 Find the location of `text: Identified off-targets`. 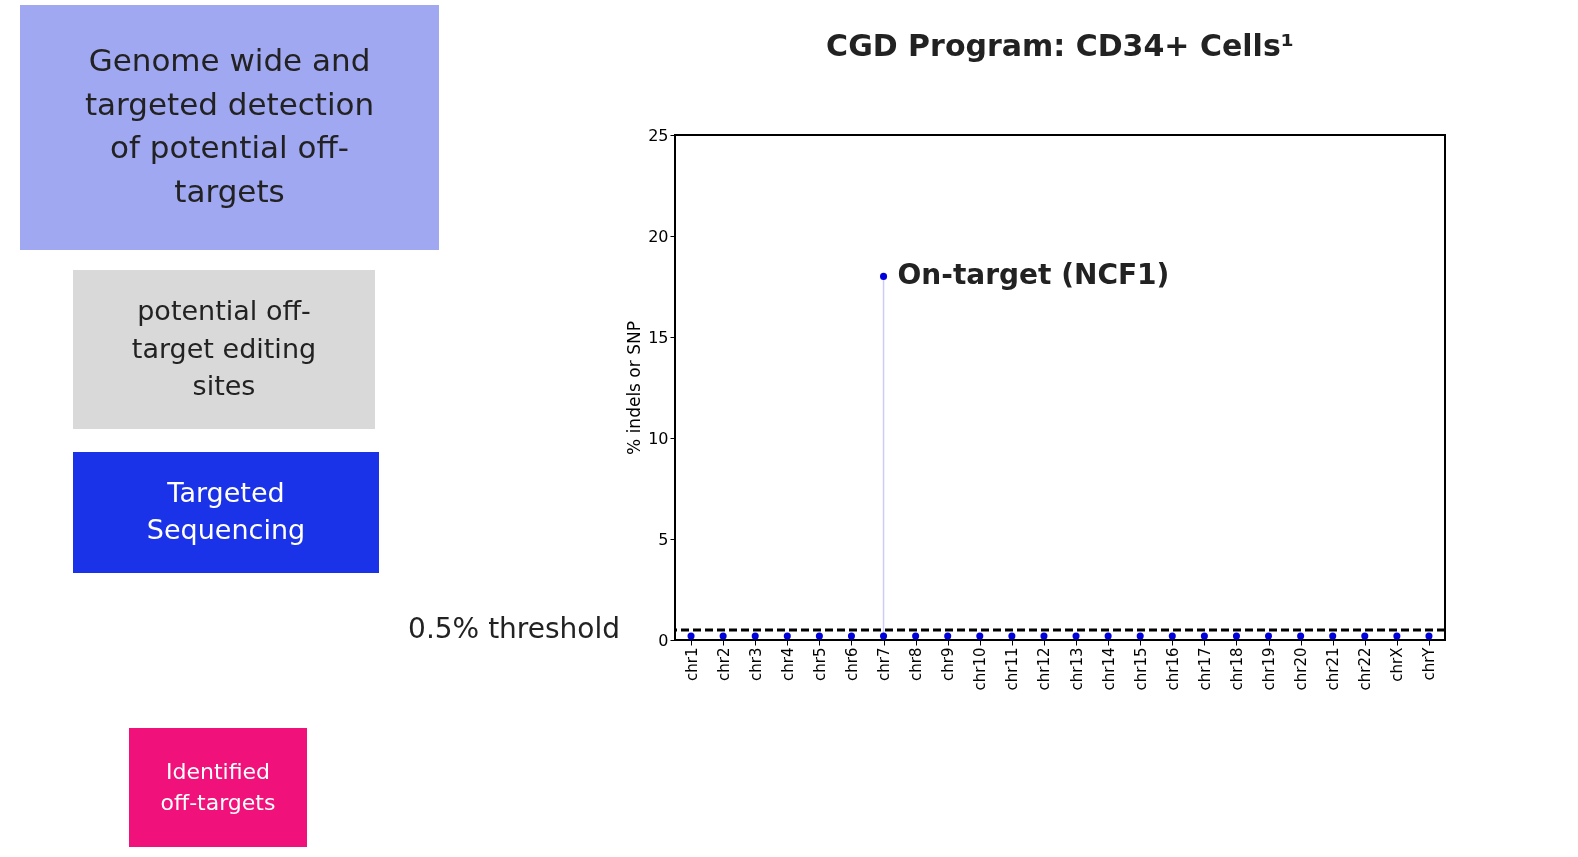

text: Identified off-targets is located at coordinates (218, 787).